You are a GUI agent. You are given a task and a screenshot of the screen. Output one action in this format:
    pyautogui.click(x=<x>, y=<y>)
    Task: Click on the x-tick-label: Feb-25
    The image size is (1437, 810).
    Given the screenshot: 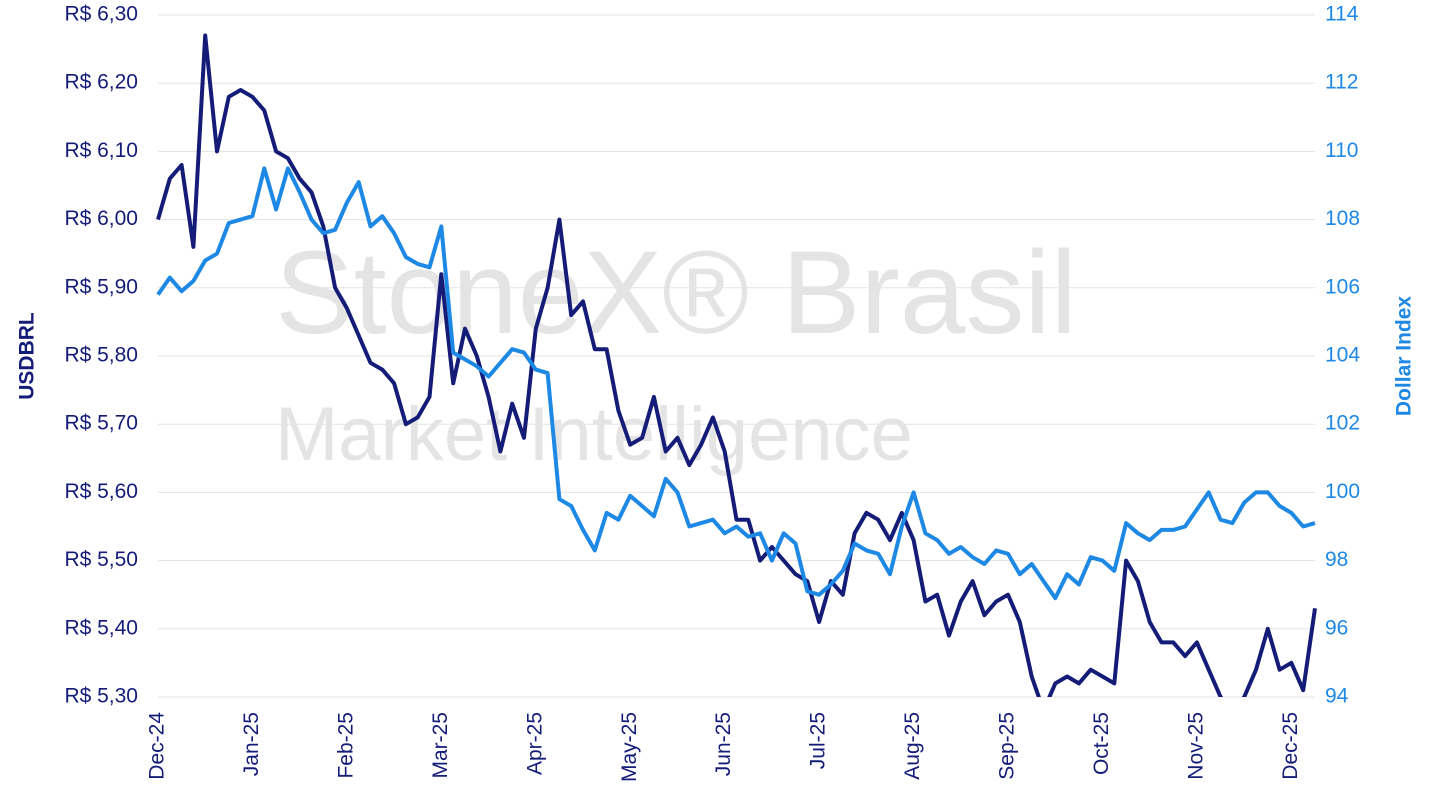 What is the action you would take?
    pyautogui.click(x=345, y=745)
    